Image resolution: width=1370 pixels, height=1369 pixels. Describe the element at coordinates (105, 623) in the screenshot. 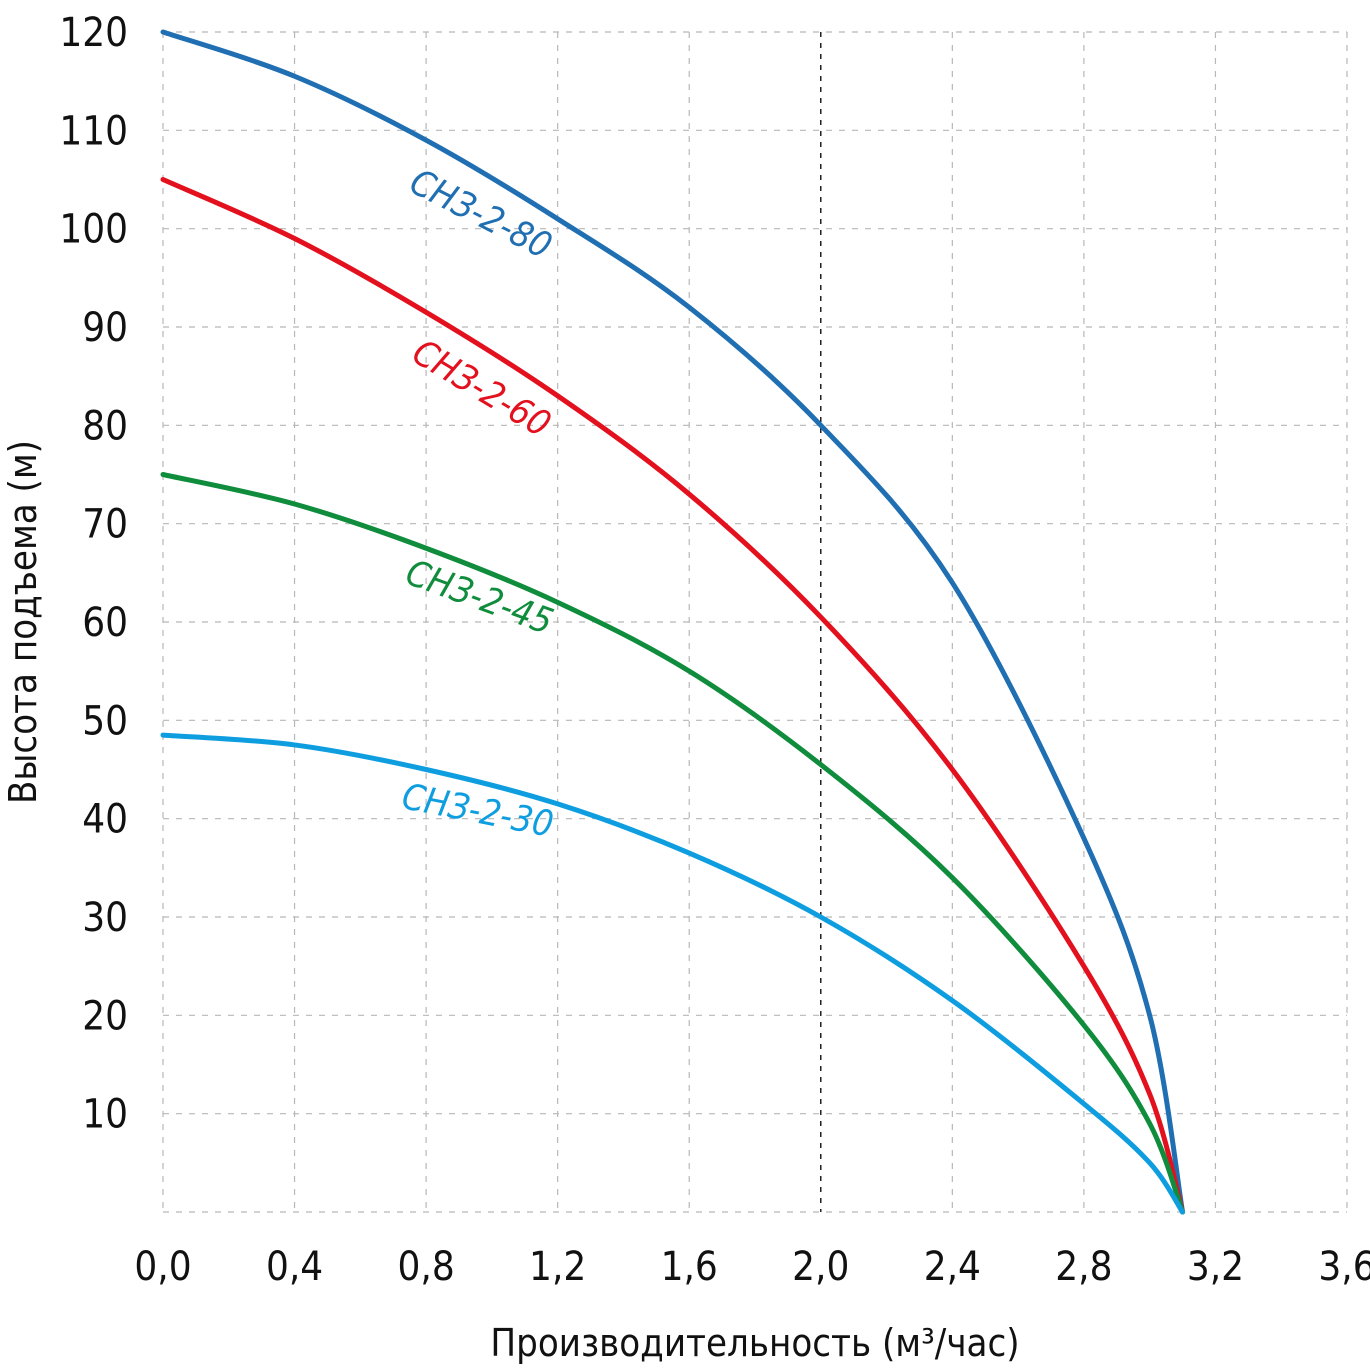

I see `y-tick-label: 60` at that location.